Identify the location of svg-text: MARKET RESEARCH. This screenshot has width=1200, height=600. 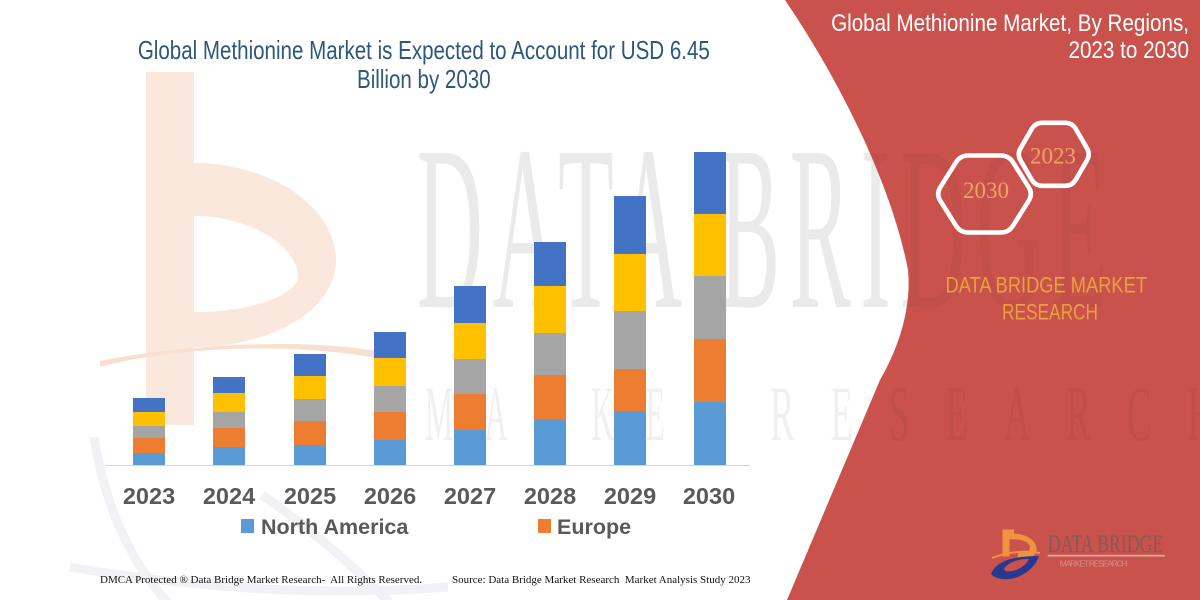
(1094, 564).